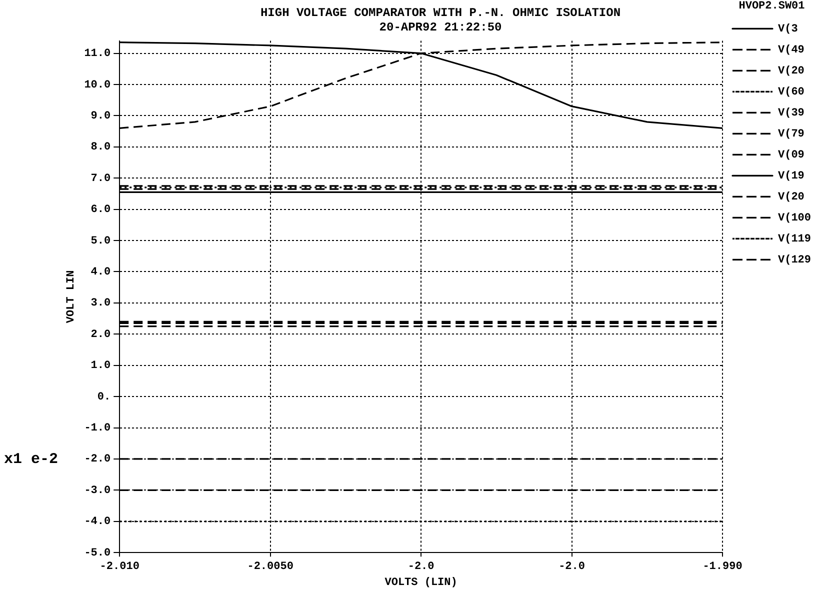  Describe the element at coordinates (71, 297) in the screenshot. I see `y-axis-title: VOLT LIN` at that location.